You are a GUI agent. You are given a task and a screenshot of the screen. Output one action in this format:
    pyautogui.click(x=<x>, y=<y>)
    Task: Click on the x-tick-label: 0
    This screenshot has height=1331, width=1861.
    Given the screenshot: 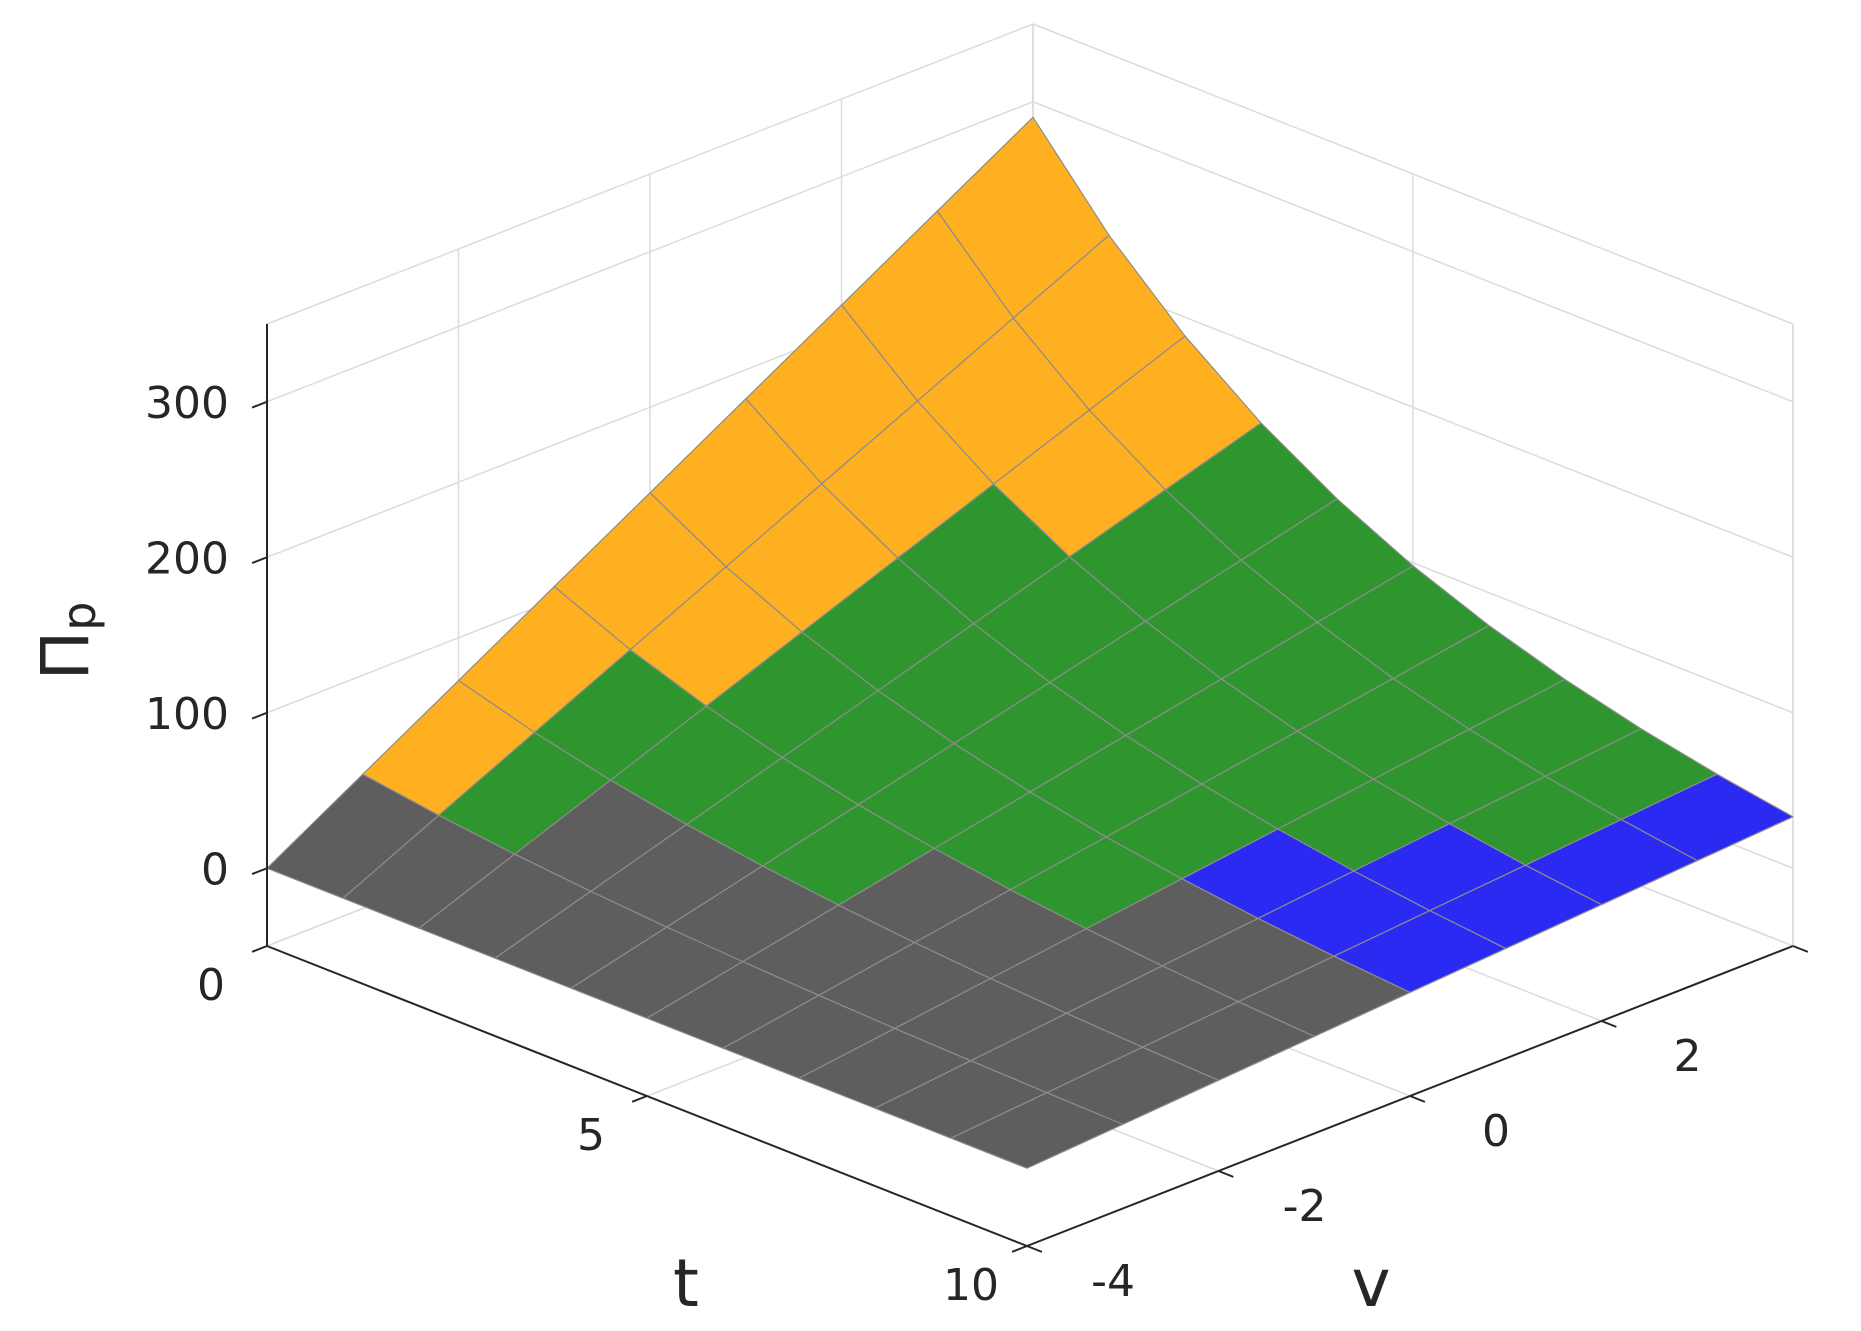 What is the action you would take?
    pyautogui.click(x=211, y=985)
    